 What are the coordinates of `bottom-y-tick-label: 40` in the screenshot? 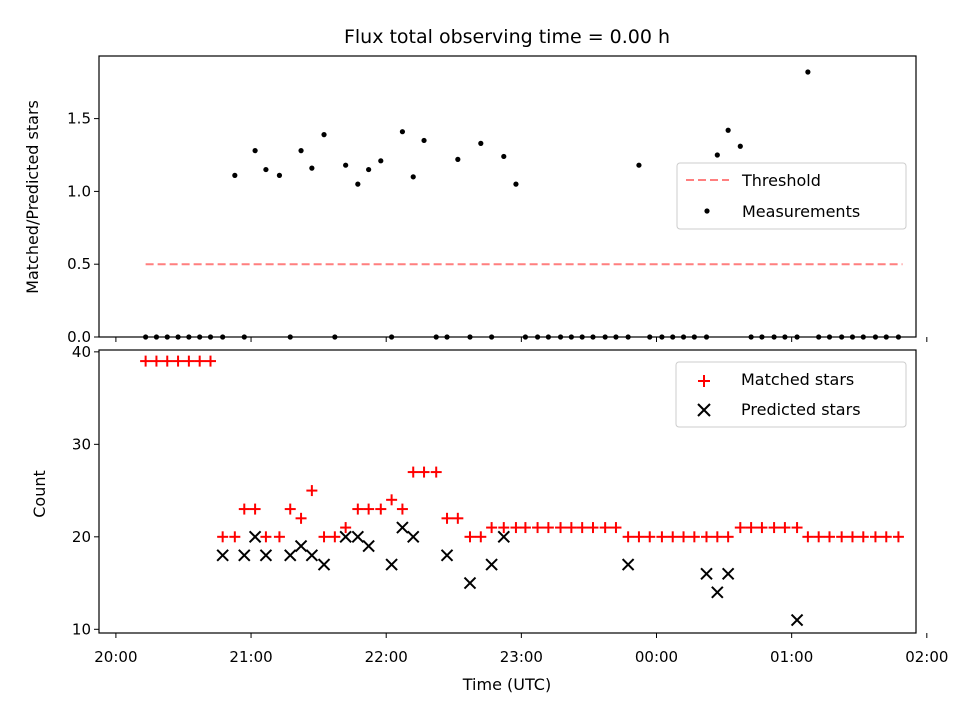 It's located at (81, 352).